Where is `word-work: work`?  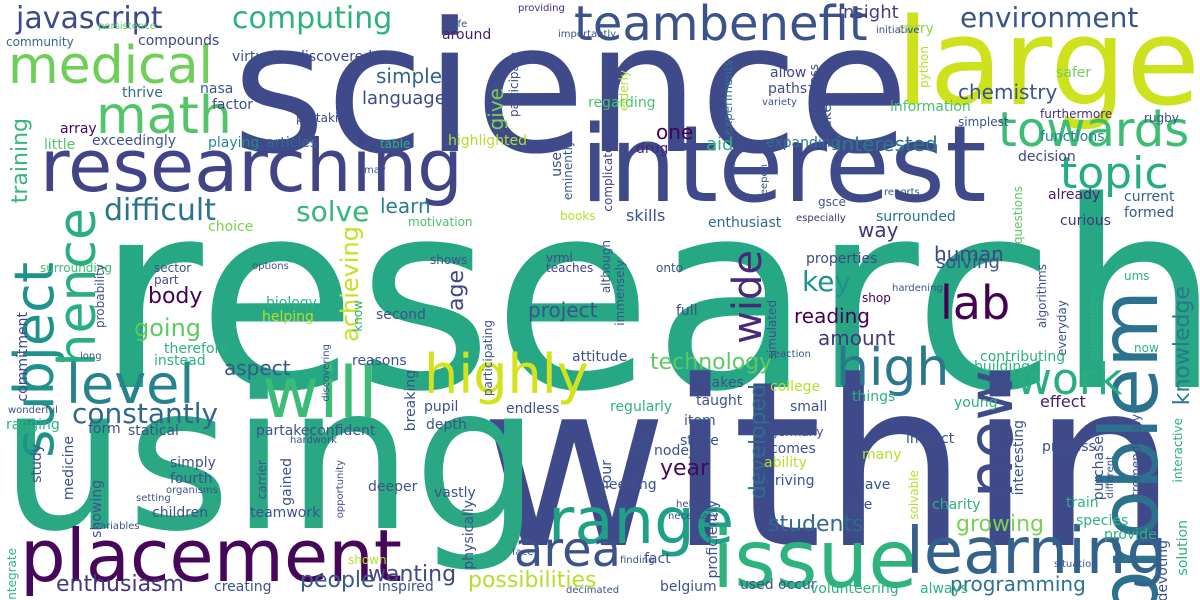
word-work: work is located at coordinates (1069, 379).